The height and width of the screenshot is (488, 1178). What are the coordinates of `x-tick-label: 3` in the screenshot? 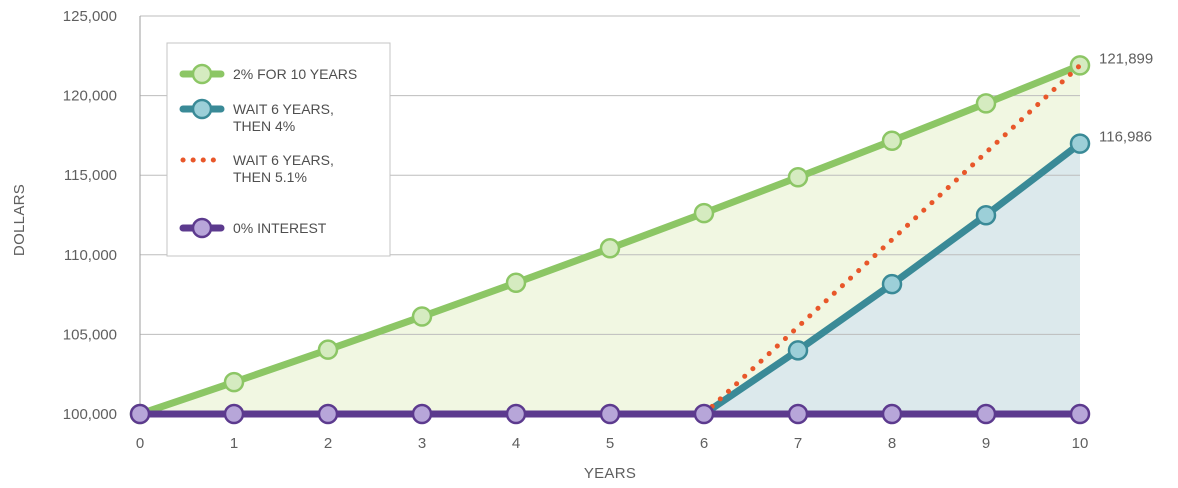 It's located at (422, 443).